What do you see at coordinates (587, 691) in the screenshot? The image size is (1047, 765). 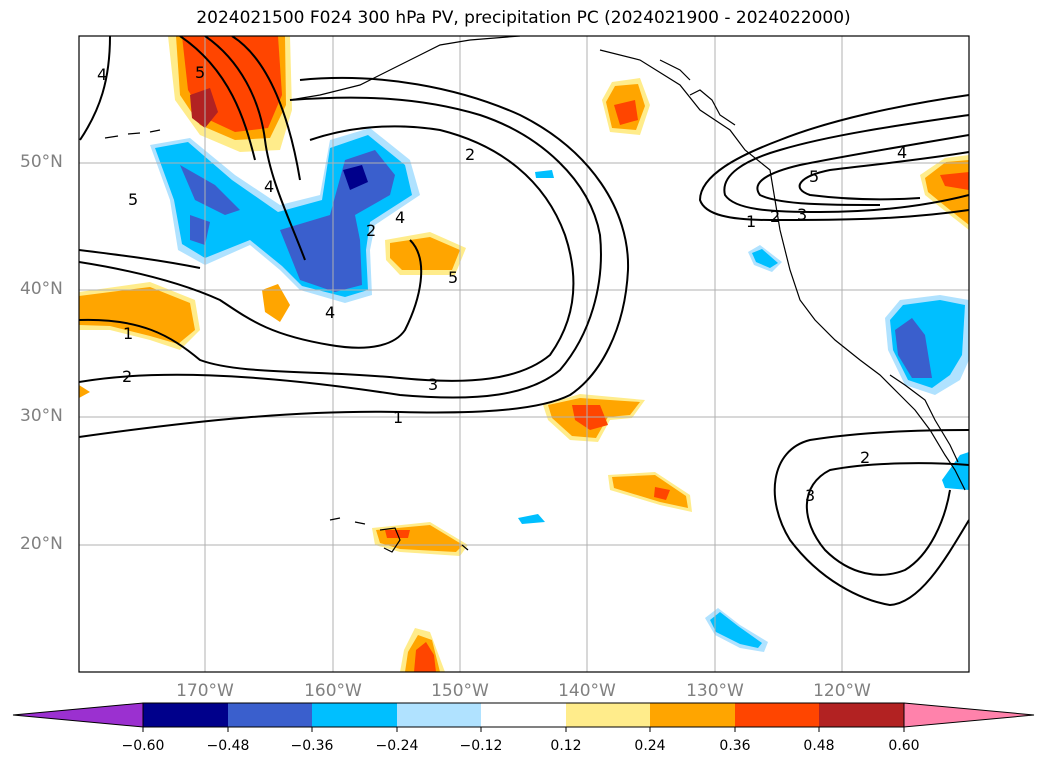 I see `lon-label: 140°W` at bounding box center [587, 691].